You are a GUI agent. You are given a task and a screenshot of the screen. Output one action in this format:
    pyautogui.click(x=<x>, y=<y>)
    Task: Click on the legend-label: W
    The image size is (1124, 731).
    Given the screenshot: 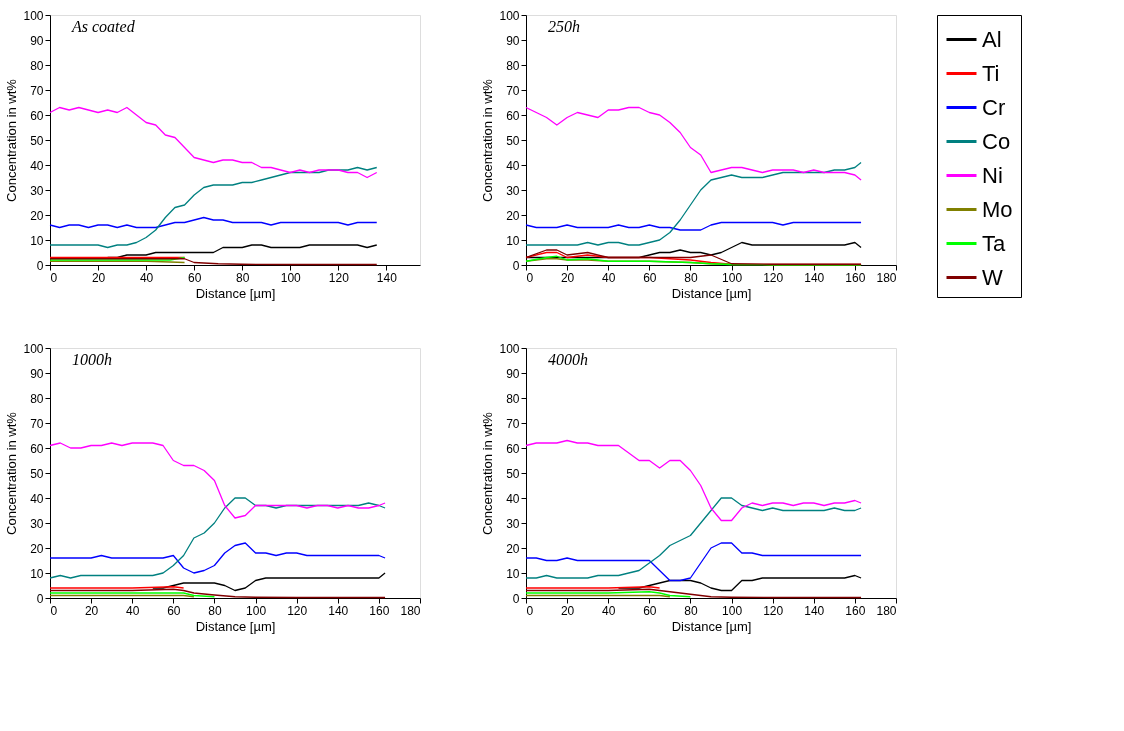 What is the action you would take?
    pyautogui.click(x=992, y=277)
    